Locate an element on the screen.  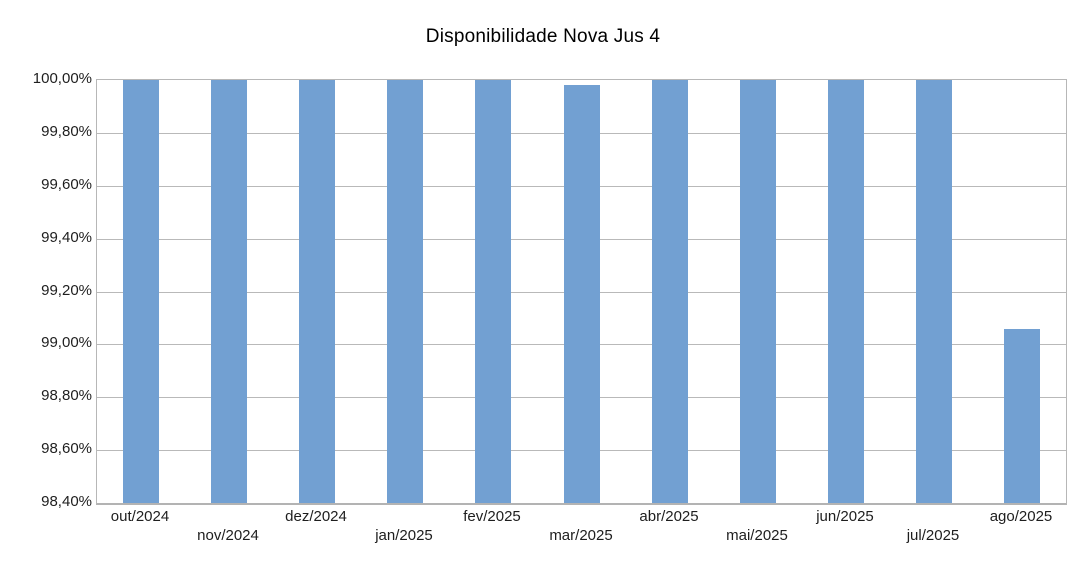
y-tick-label: 98,60% is located at coordinates (66, 448).